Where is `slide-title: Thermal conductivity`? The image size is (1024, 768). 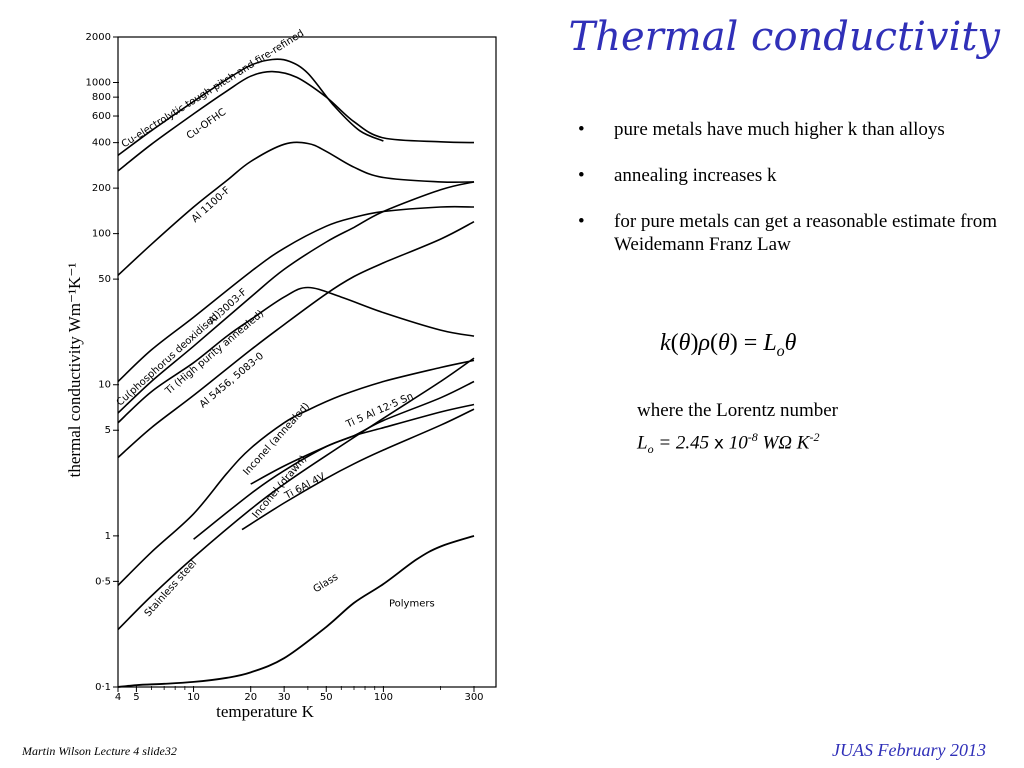
slide-title: Thermal conductivity is located at coordinates (784, 37).